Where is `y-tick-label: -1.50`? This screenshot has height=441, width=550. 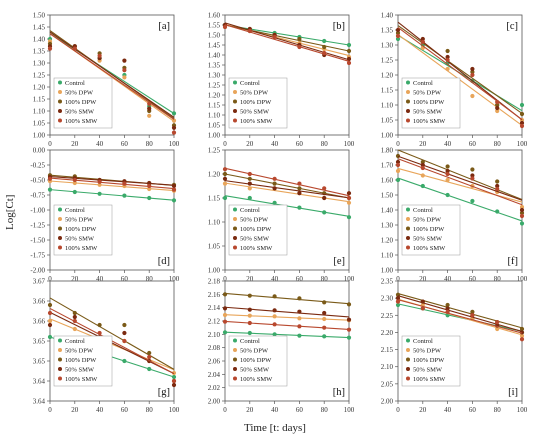
y-tick-label: -1.50 is located at coordinates (37, 241).